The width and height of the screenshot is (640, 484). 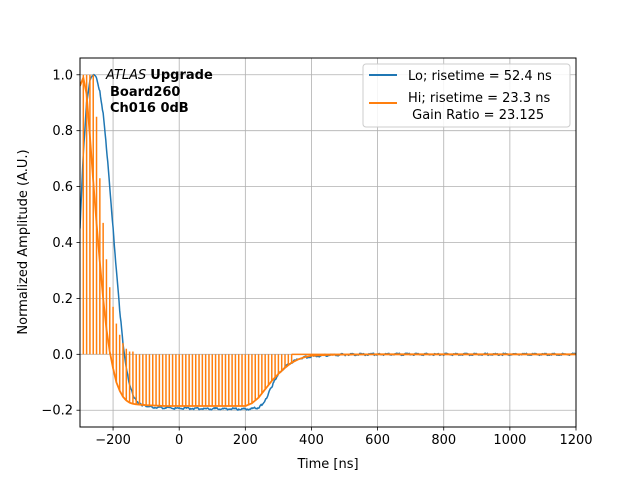 I want to click on x-tick-label: 200, so click(x=245, y=440).